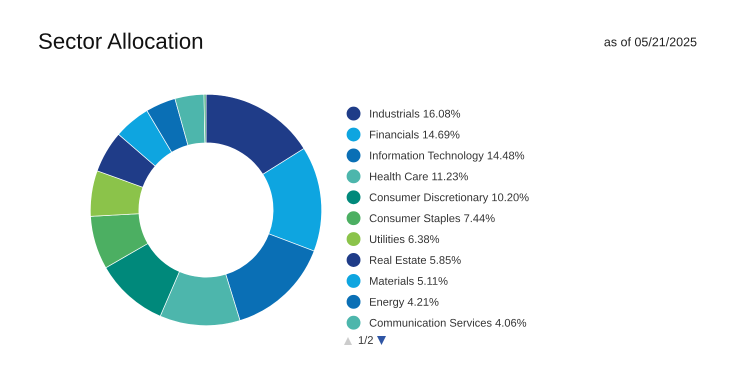 The height and width of the screenshot is (392, 734). Describe the element at coordinates (650, 41) in the screenshot. I see `text: as of 05/21/2025` at that location.